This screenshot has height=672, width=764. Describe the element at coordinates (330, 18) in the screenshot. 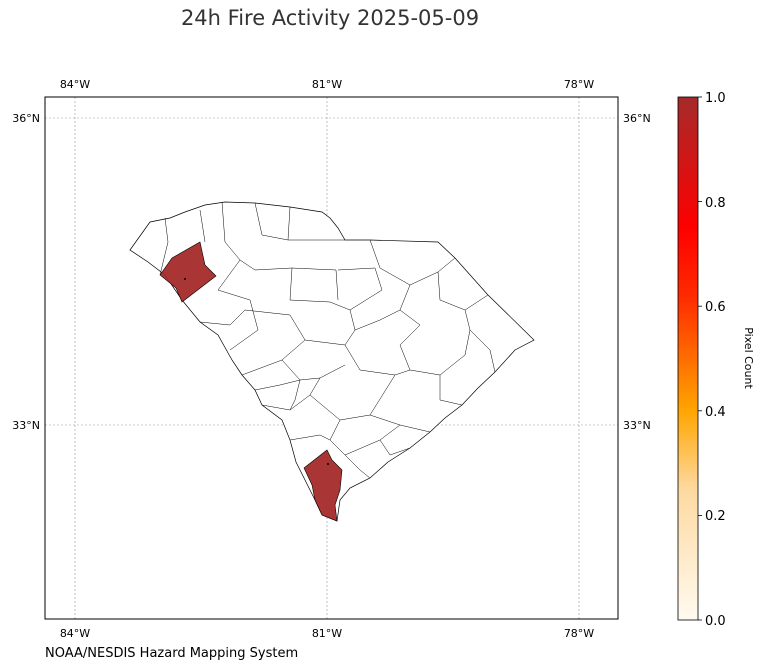

I see `map-title: 24h Fire Activity 2025-05-09` at that location.